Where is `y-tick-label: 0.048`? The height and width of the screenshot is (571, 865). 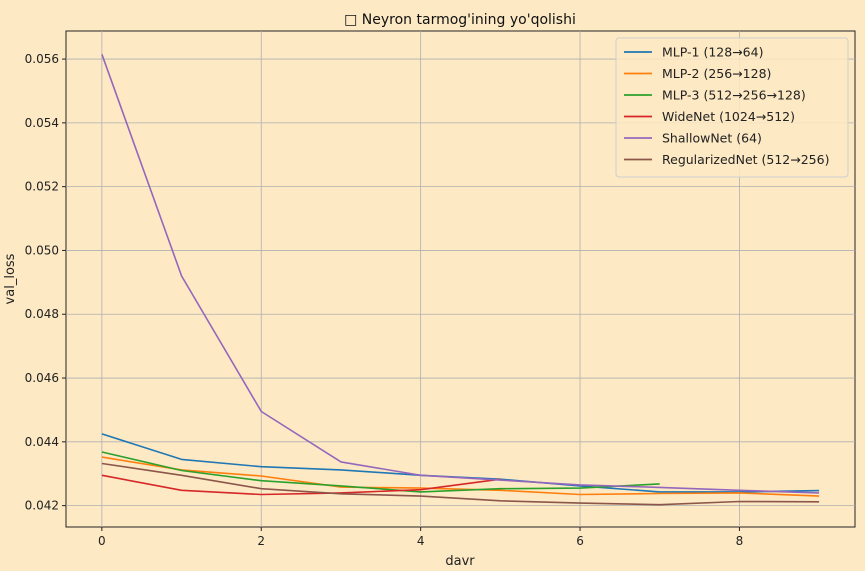
y-tick-label: 0.048 is located at coordinates (42, 314).